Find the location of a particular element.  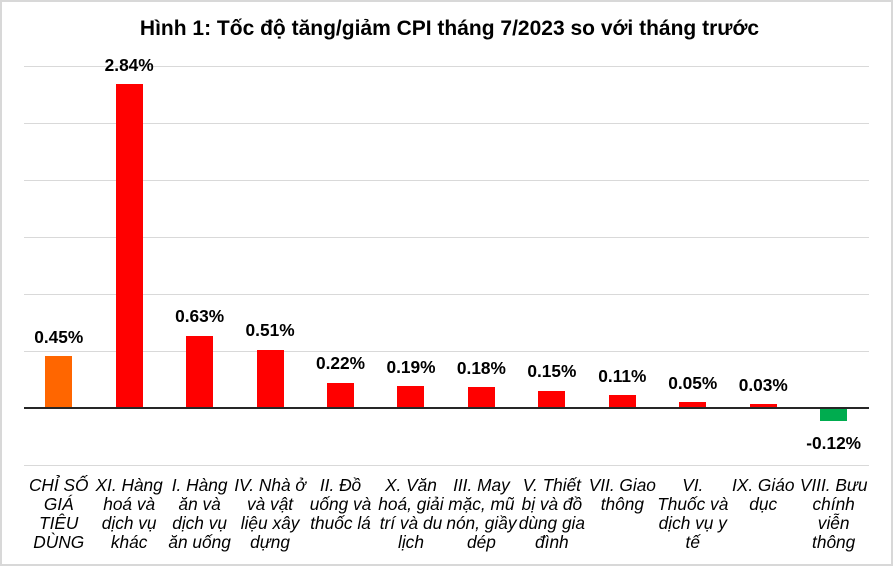

value-label: 2.84% is located at coordinates (129, 64).